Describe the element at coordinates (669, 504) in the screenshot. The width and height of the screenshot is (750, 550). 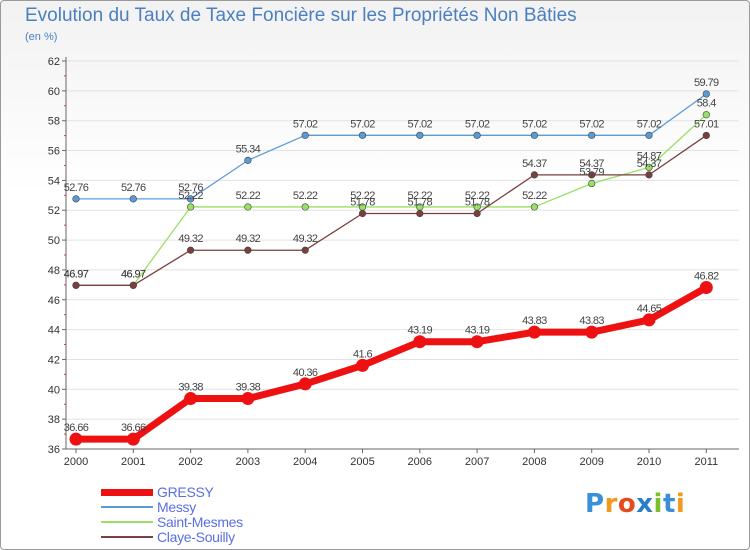
I see `logo-letter: t` at that location.